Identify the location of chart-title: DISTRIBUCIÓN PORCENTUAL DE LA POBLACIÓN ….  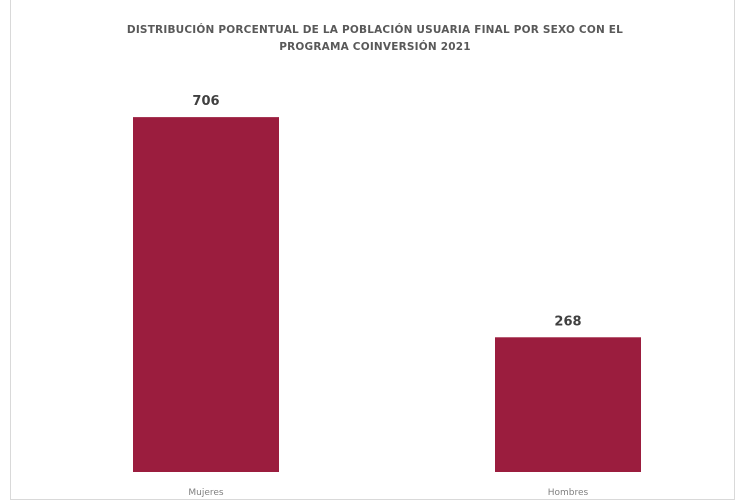
(375, 39).